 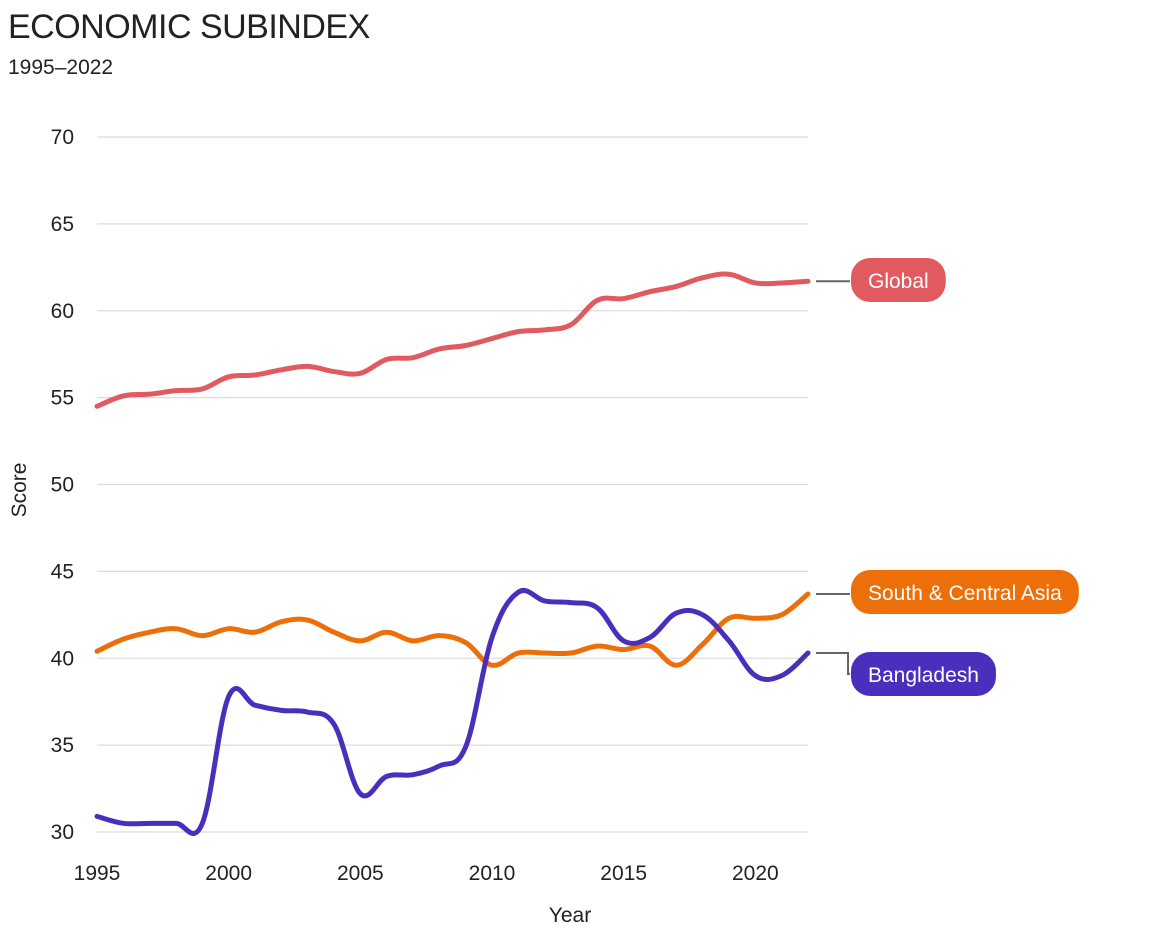 What do you see at coordinates (62, 571) in the screenshot?
I see `y-tick-label: 45` at bounding box center [62, 571].